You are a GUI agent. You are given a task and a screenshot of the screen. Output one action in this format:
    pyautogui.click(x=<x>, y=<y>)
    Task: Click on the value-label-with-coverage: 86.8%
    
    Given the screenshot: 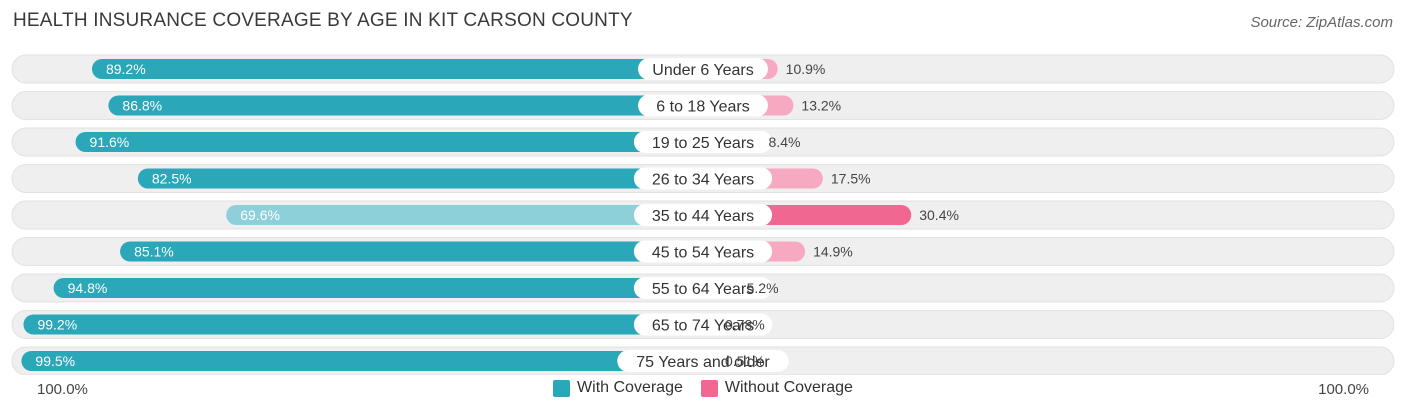 What is the action you would take?
    pyautogui.click(x=142, y=106)
    